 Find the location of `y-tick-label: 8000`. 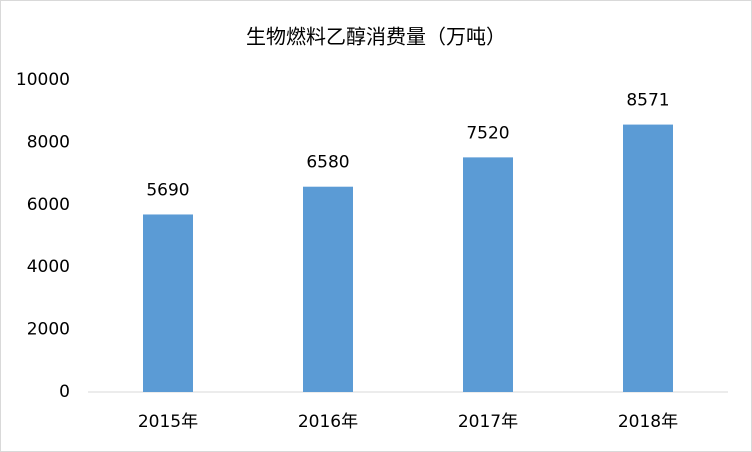

y-tick-label: 8000 is located at coordinates (48, 142).